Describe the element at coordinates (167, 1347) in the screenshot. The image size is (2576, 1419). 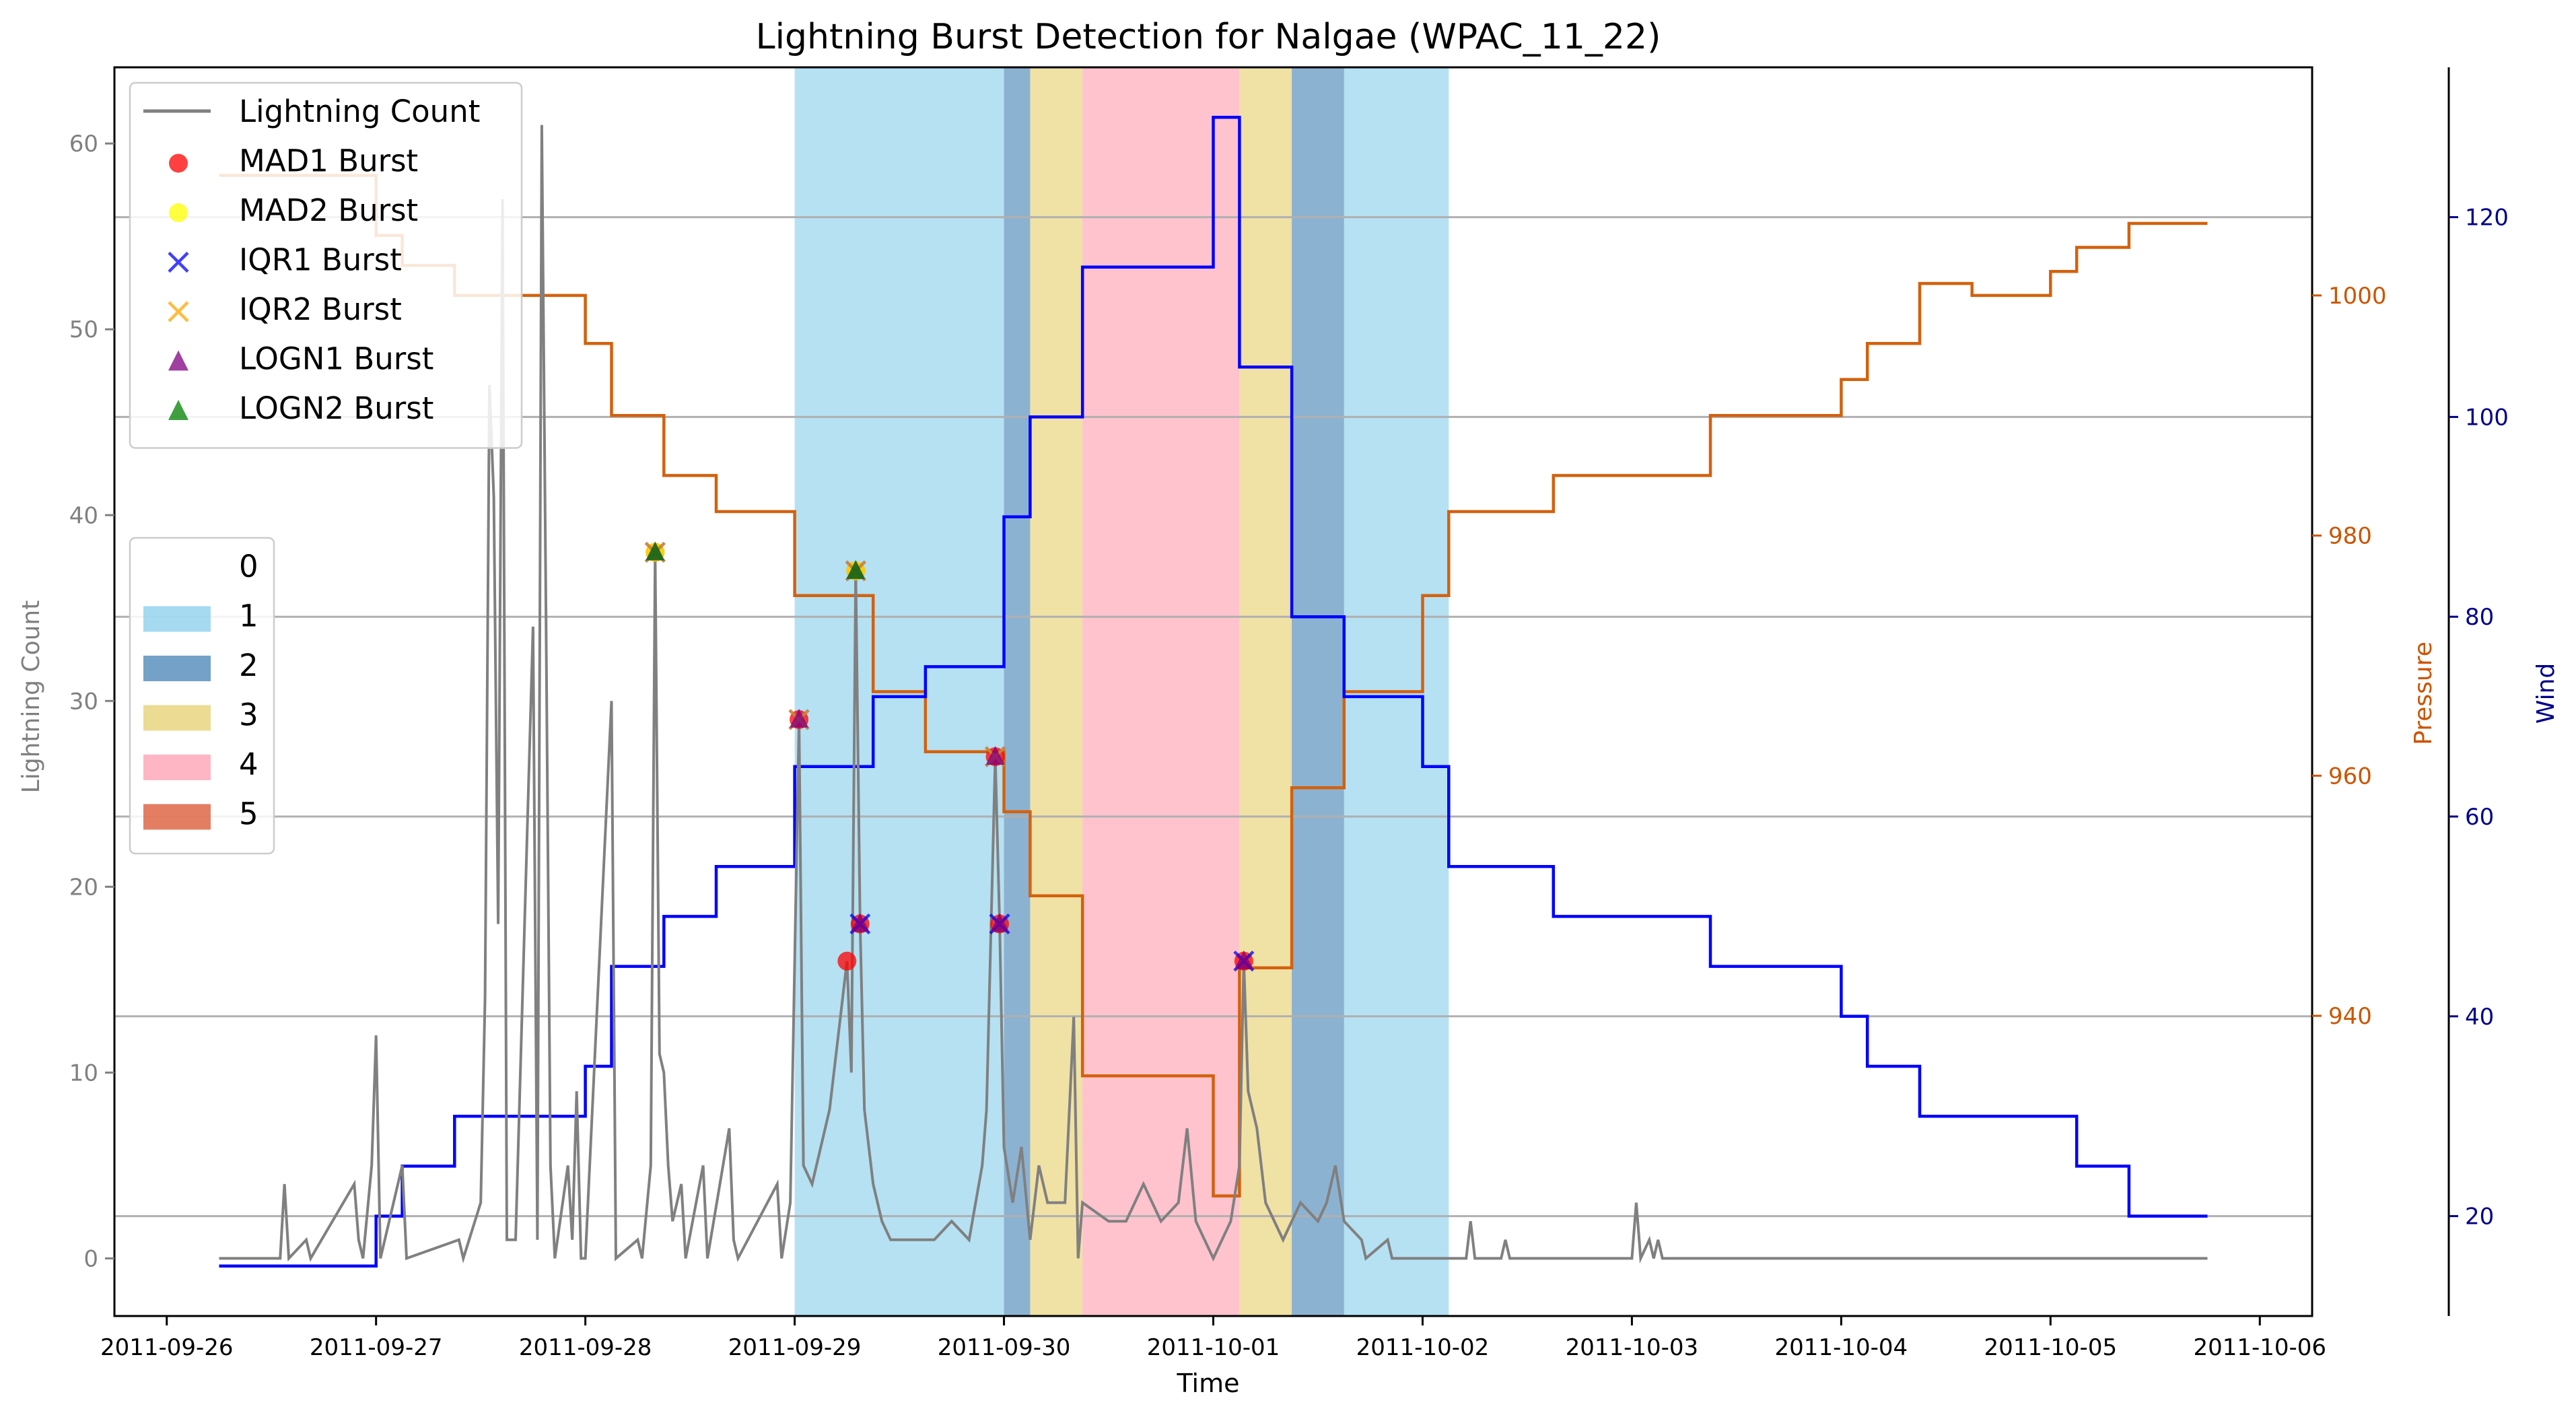
I see `x-tick-label: 2011-09-26` at that location.